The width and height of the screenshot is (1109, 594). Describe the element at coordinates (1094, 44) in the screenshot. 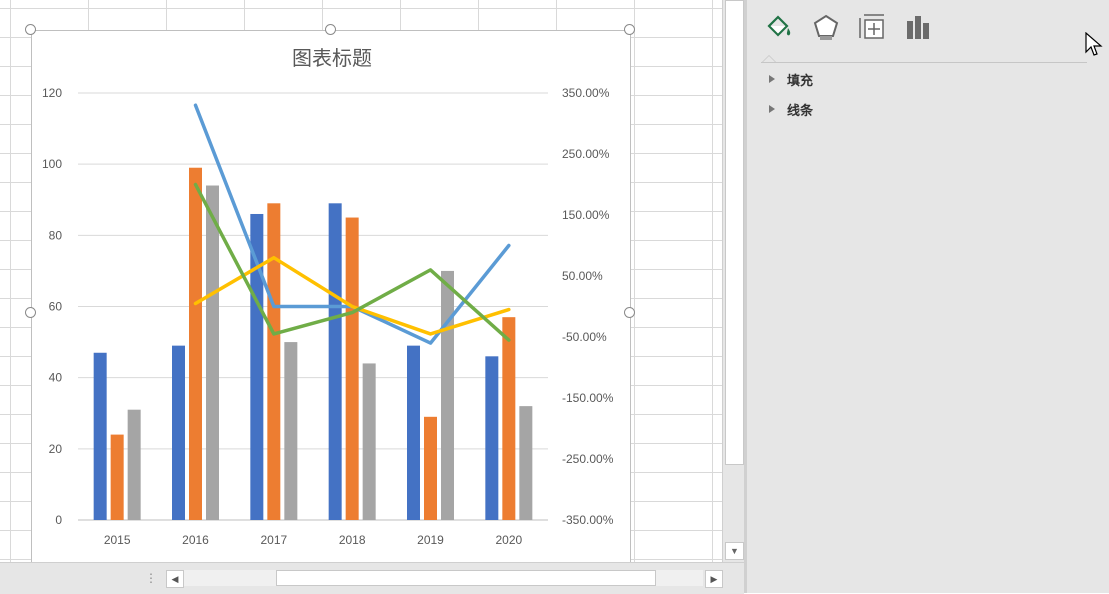

I see `mouse-pointer-icon` at that location.